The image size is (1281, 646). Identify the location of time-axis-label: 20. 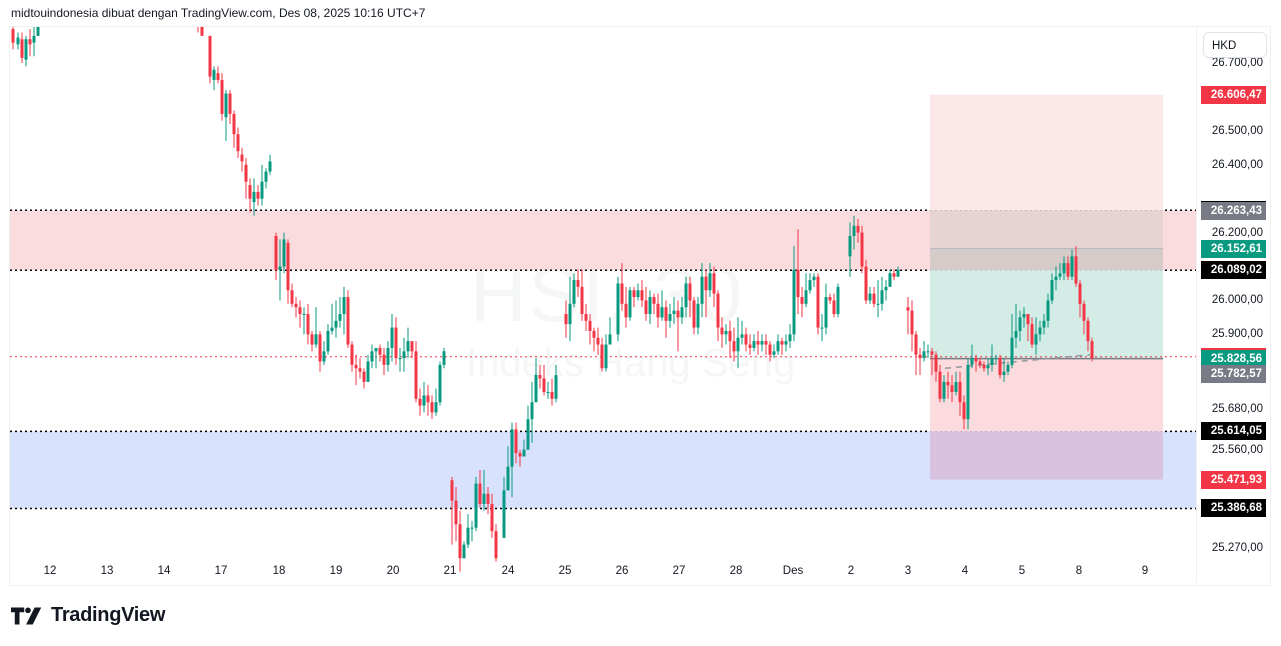
(393, 571).